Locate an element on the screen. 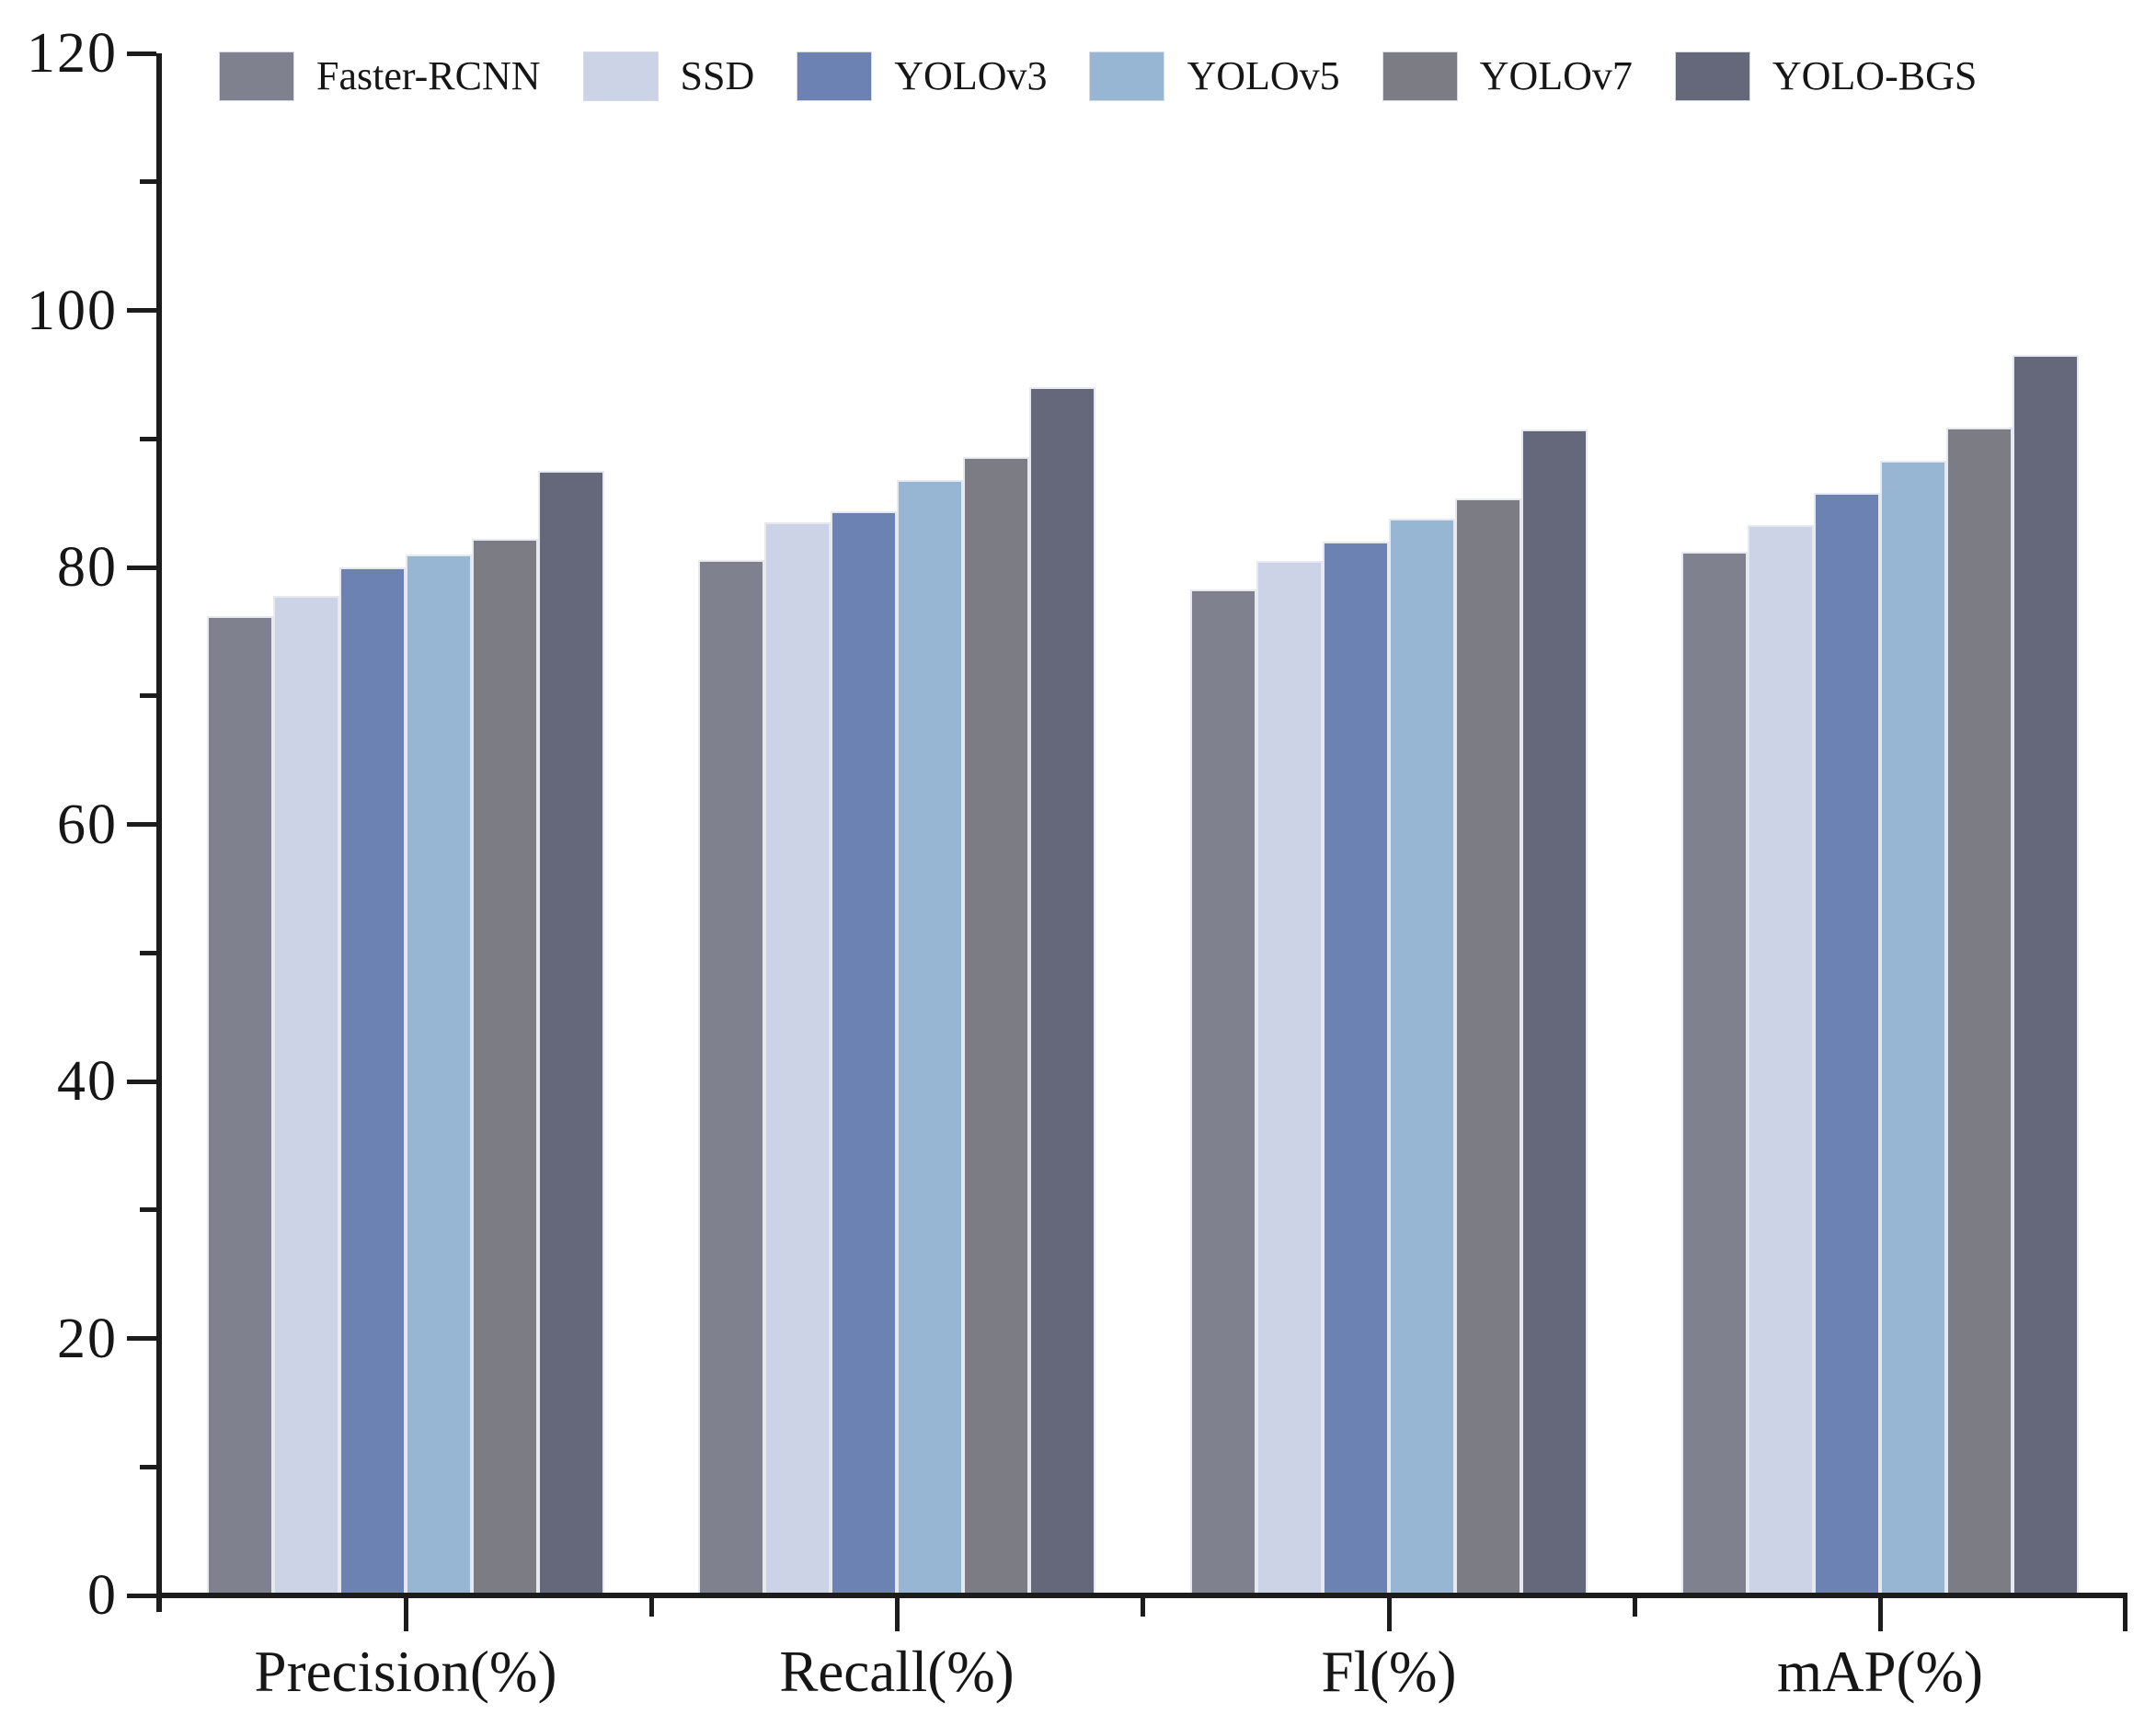 Image resolution: width=2156 pixels, height=1726 pixels. legend-swatch-yolov7 is located at coordinates (1420, 76).